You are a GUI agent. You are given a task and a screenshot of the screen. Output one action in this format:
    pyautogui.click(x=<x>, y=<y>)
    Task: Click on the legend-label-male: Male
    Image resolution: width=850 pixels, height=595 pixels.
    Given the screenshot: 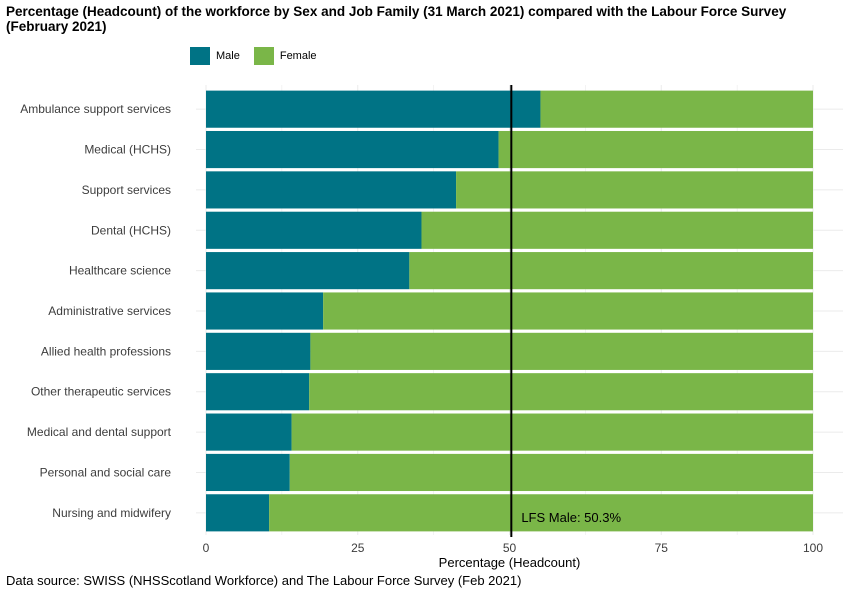 What is the action you would take?
    pyautogui.click(x=228, y=56)
    